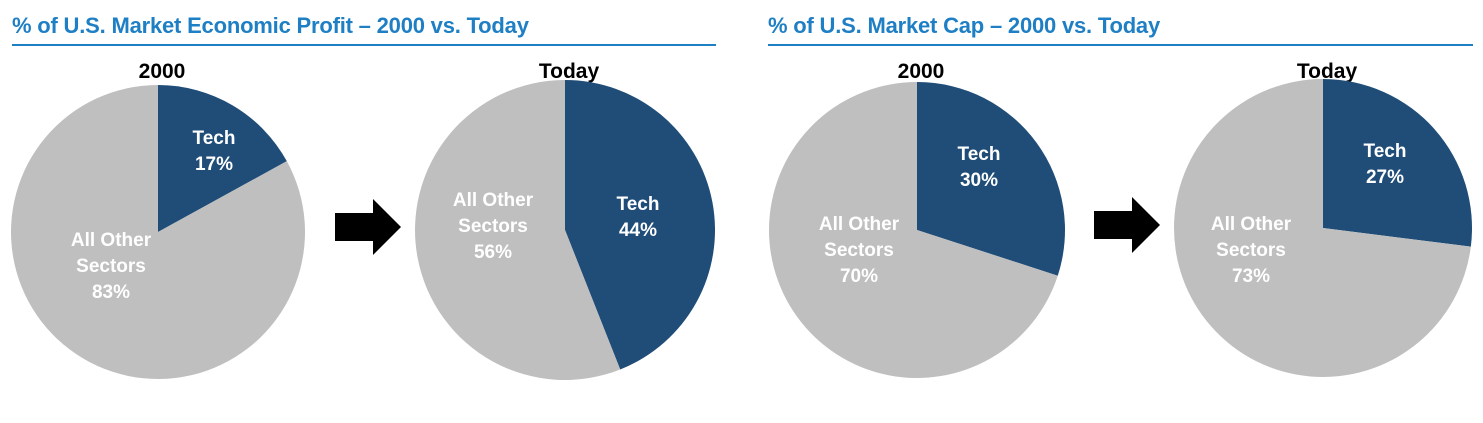 This screenshot has width=1483, height=423. What do you see at coordinates (111, 266) in the screenshot?
I see `slice-label-all-other-sectors-economic-profit-2000: All Other Sectors 83%` at bounding box center [111, 266].